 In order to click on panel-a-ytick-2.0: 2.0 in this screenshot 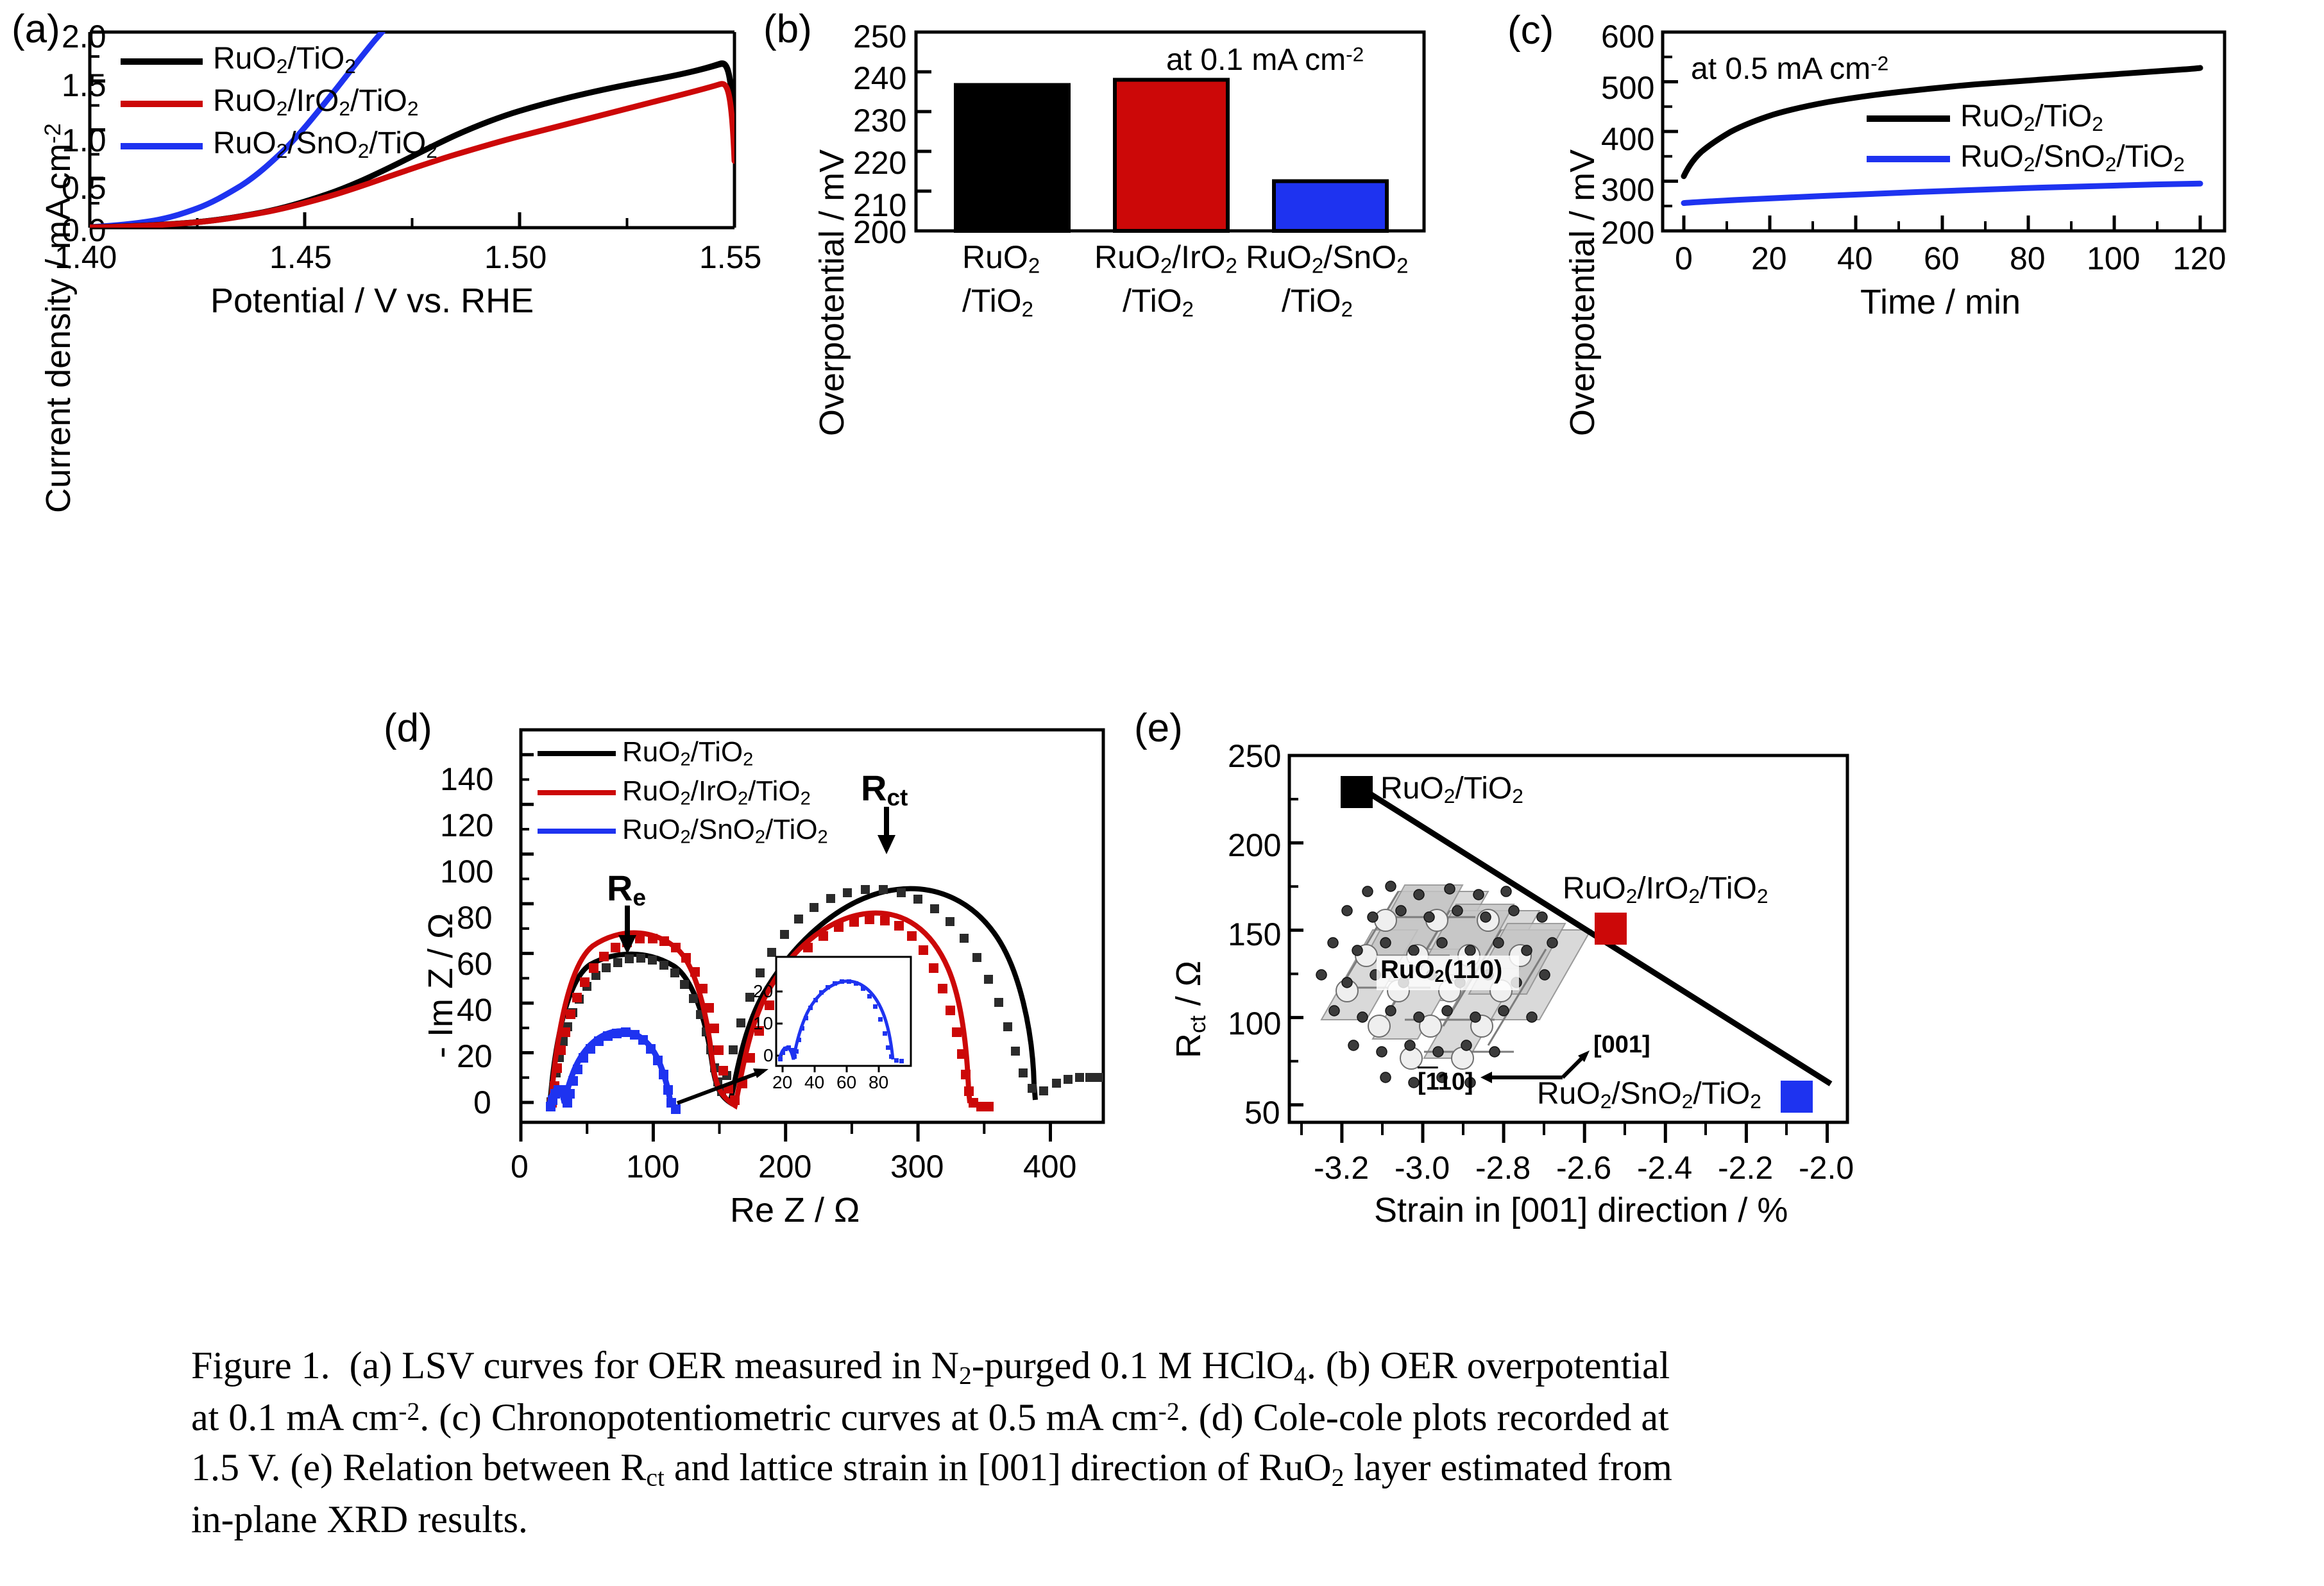, I will do `click(84, 37)`.